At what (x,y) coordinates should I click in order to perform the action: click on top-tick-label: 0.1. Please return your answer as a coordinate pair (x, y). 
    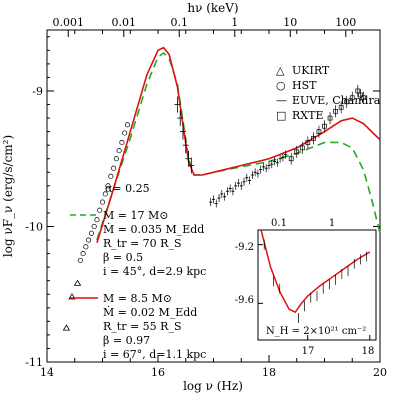
    Looking at the image, I should click on (180, 22).